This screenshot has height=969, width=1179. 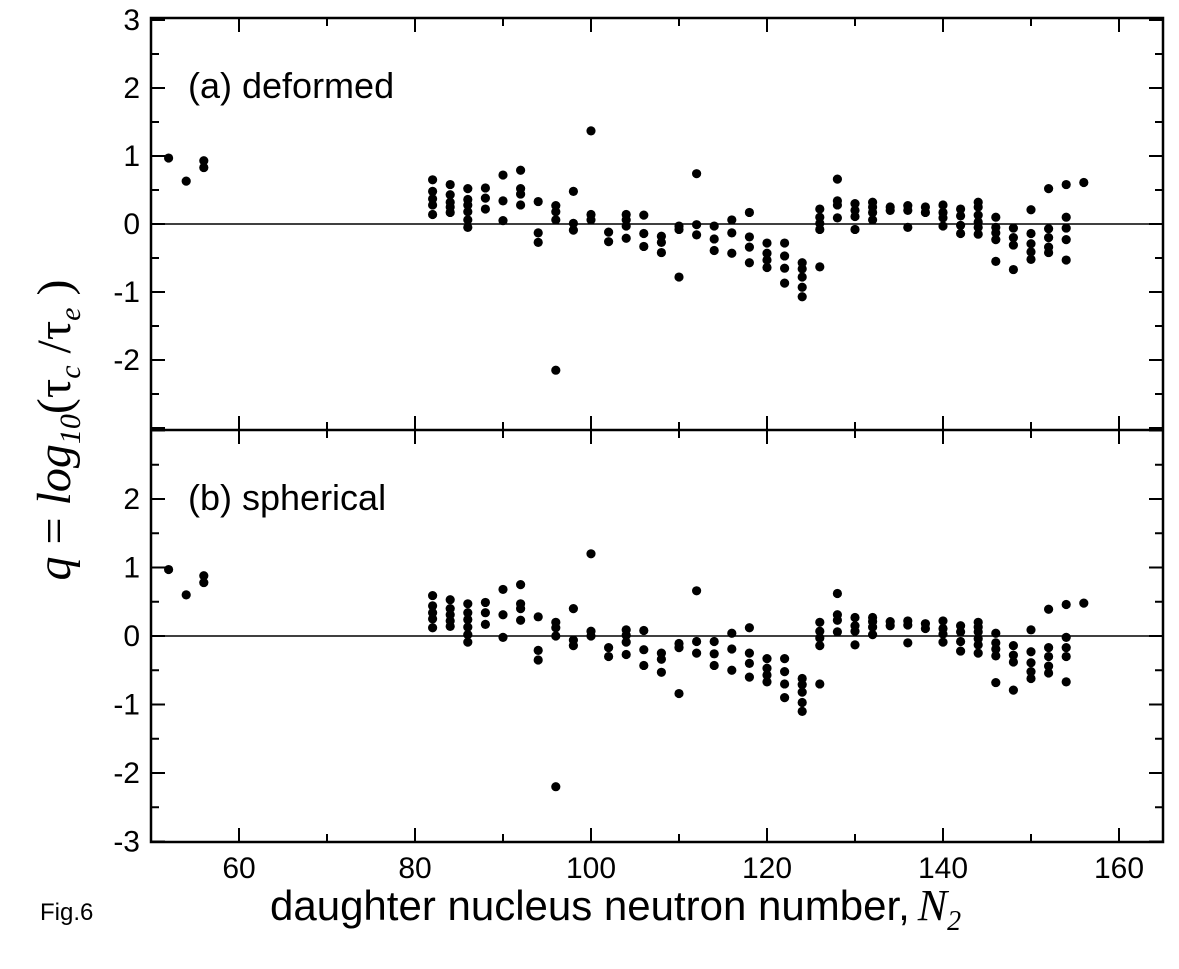 What do you see at coordinates (943, 868) in the screenshot?
I see `x-tick-label: 140` at bounding box center [943, 868].